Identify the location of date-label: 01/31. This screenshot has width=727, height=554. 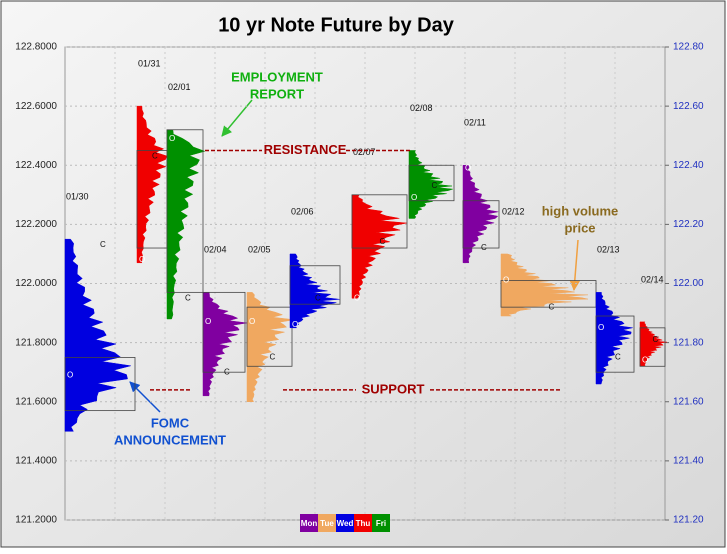
(149, 64).